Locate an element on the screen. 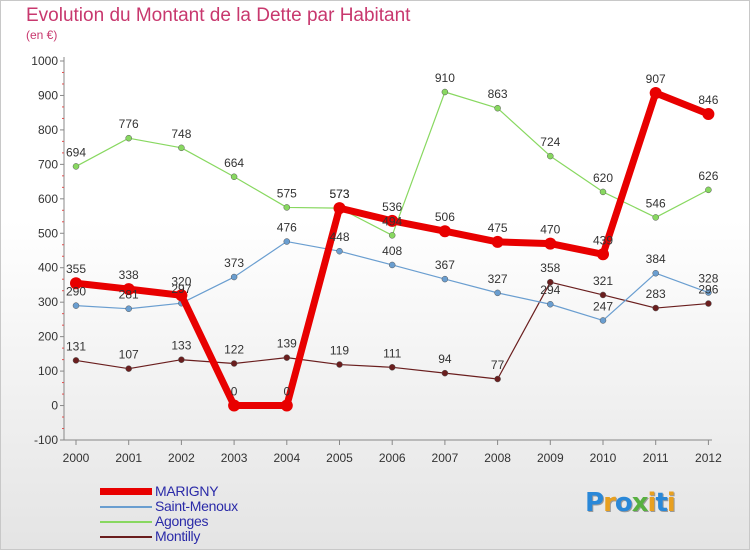 The image size is (750, 550). data-label-marigny: 470 is located at coordinates (550, 230).